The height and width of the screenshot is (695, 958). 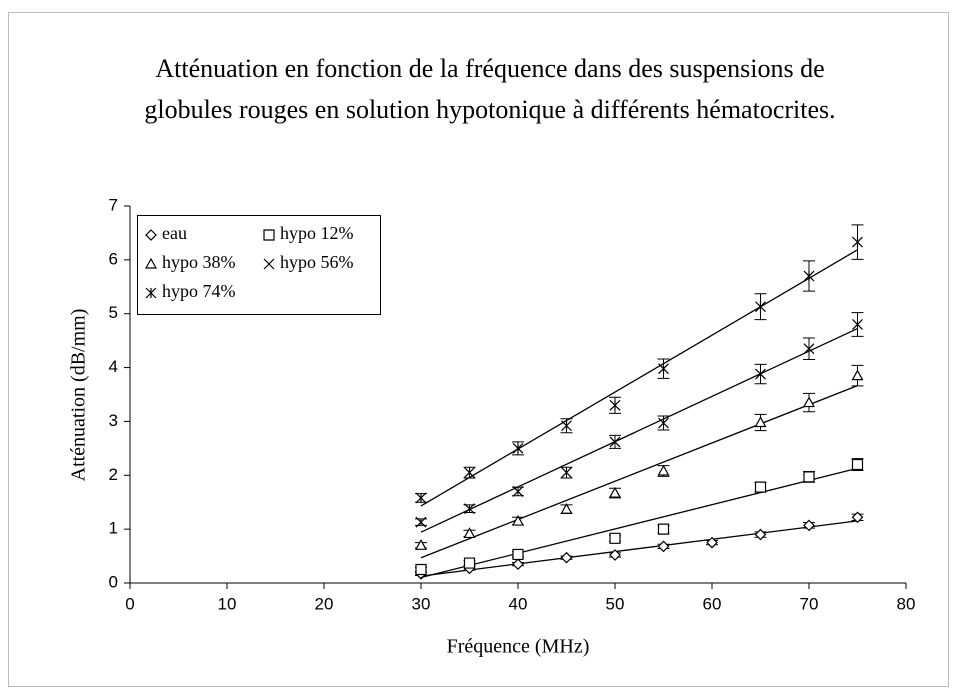 What do you see at coordinates (809, 603) in the screenshot?
I see `x-tick-label: 70` at bounding box center [809, 603].